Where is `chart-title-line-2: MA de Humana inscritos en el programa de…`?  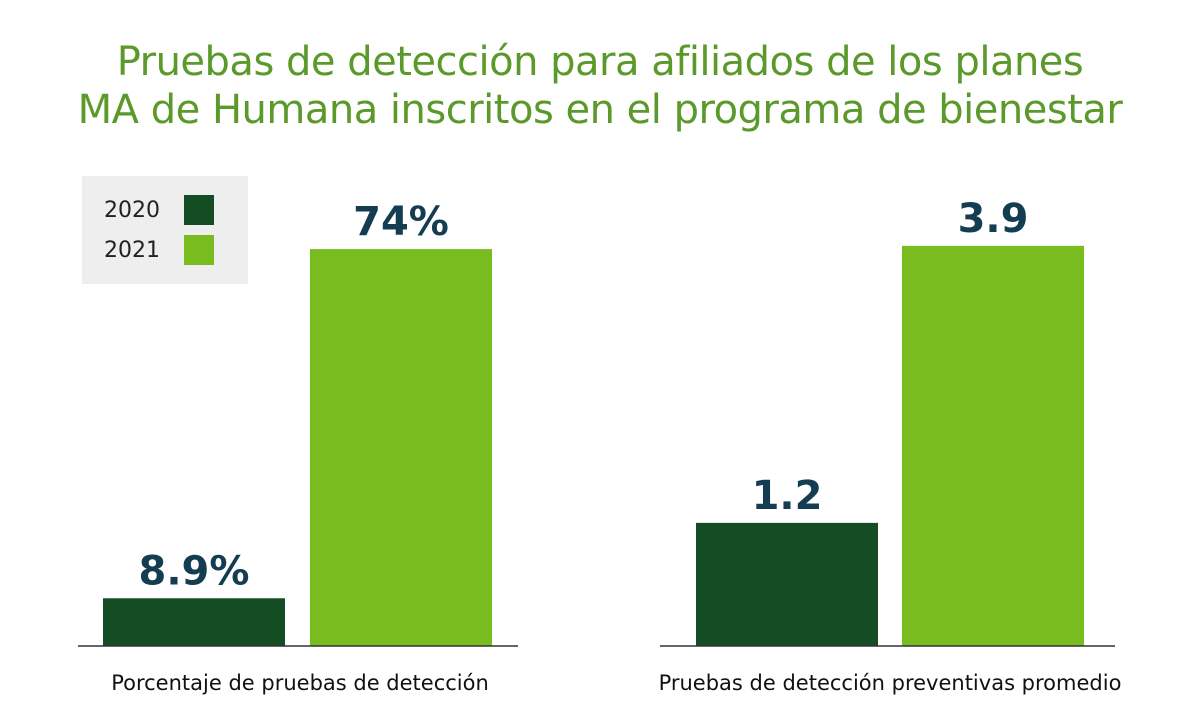
chart-title-line-2: MA de Humana inscritos en el programa de… is located at coordinates (600, 110).